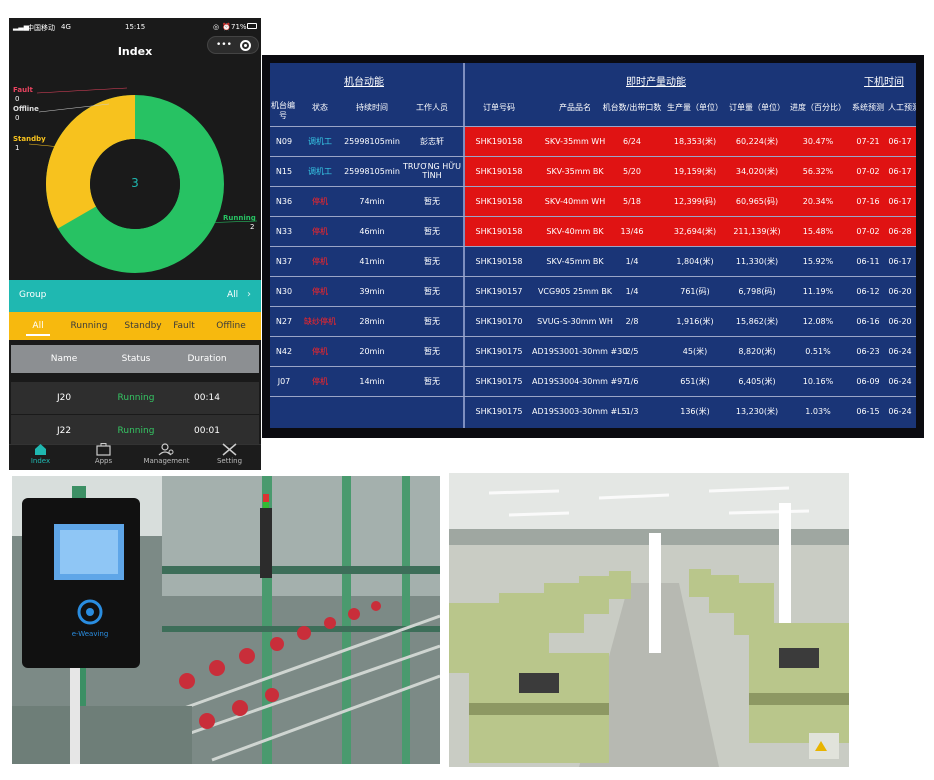 This screenshot has width=934, height=780. I want to click on tab-all: All, so click(38, 326).